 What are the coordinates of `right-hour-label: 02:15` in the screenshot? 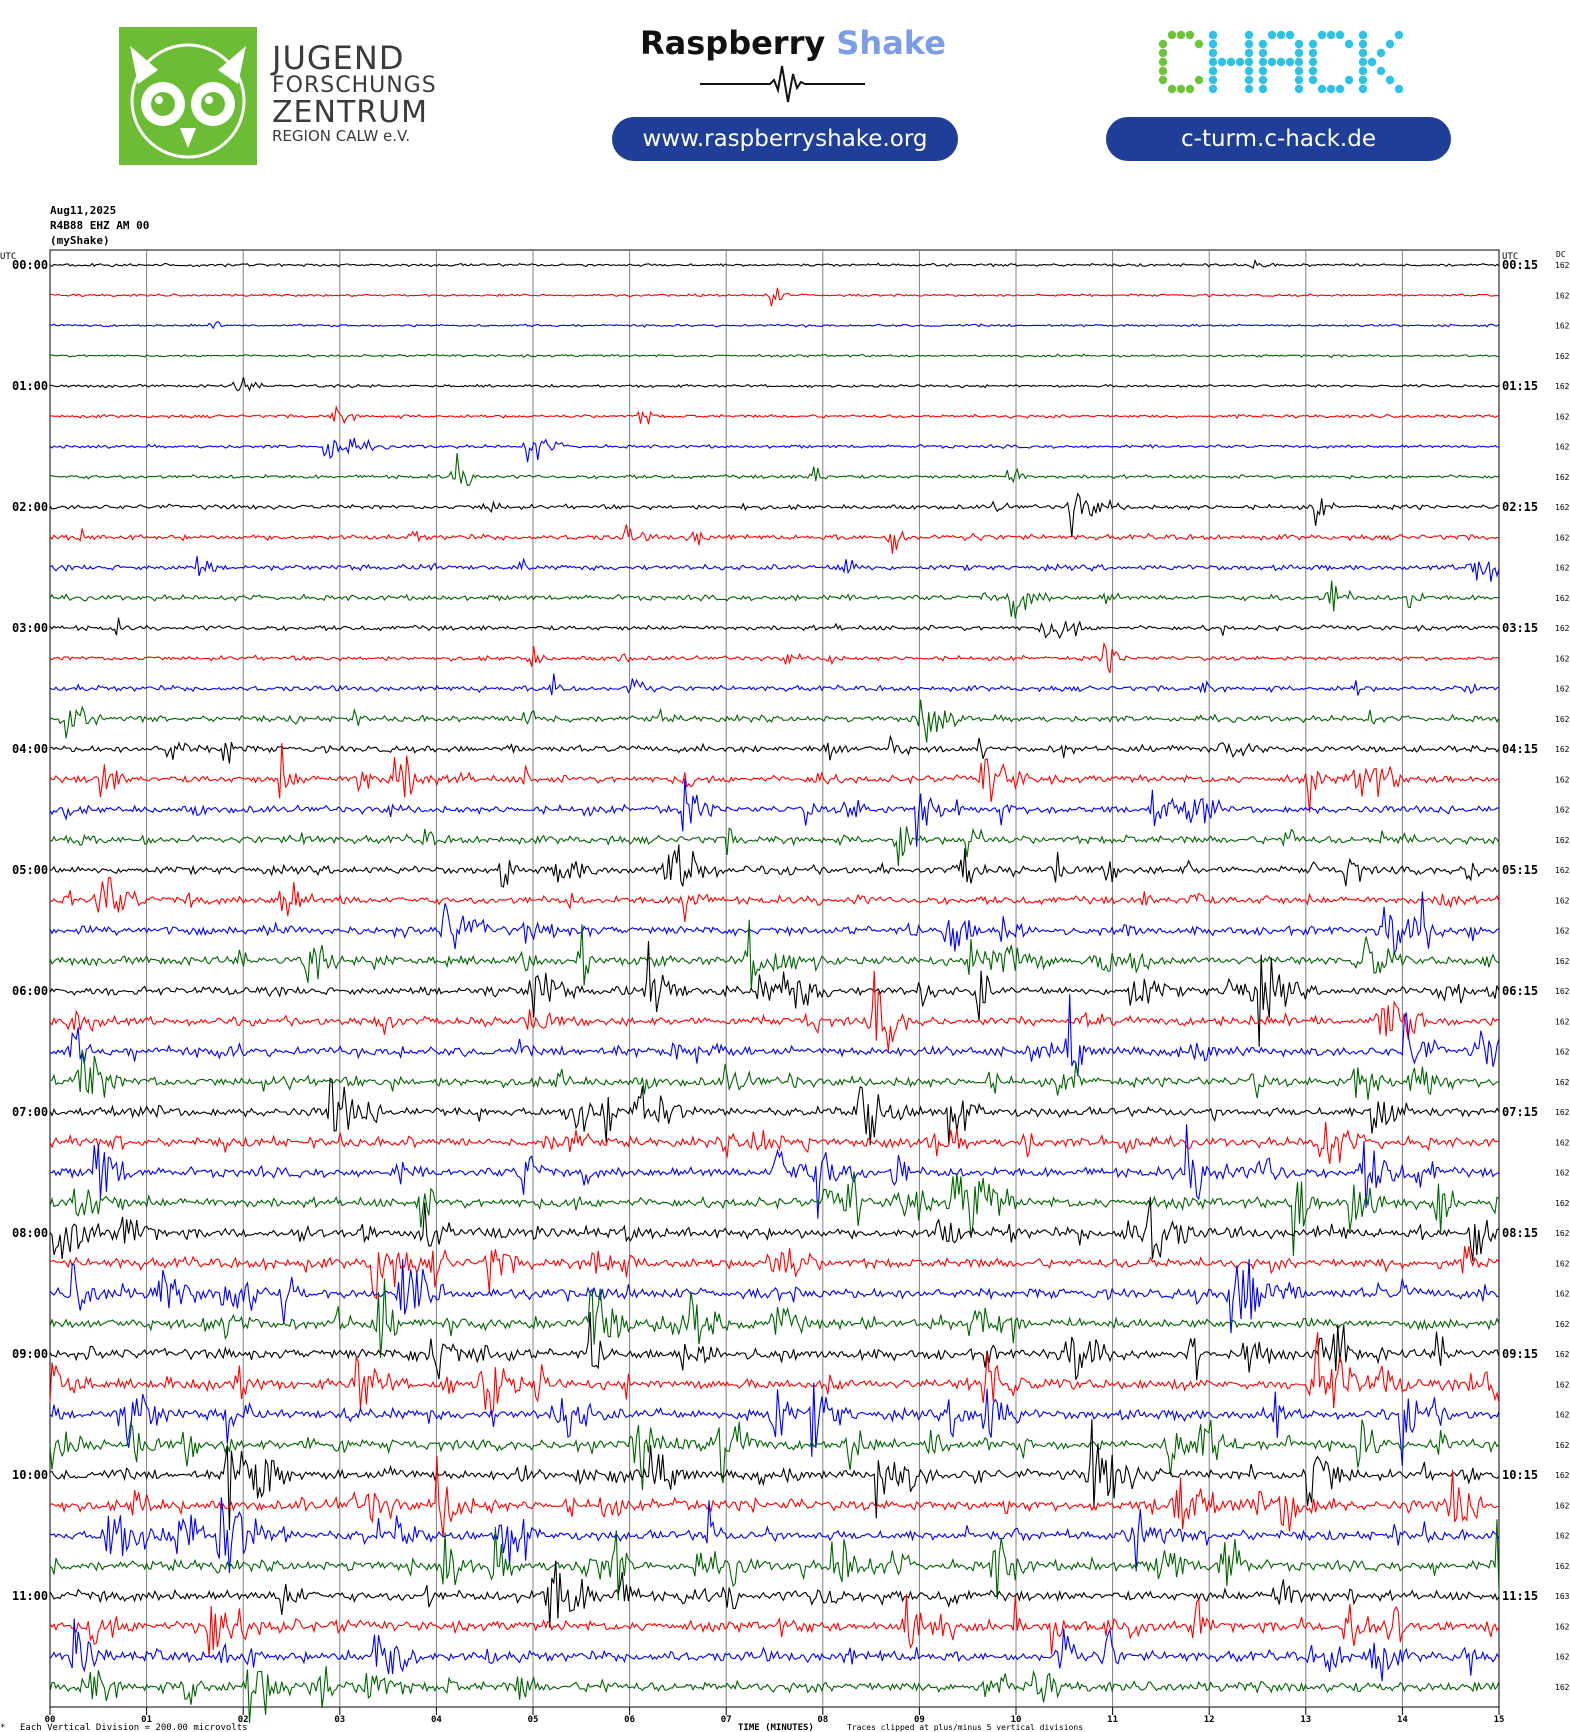 It's located at (1520, 507).